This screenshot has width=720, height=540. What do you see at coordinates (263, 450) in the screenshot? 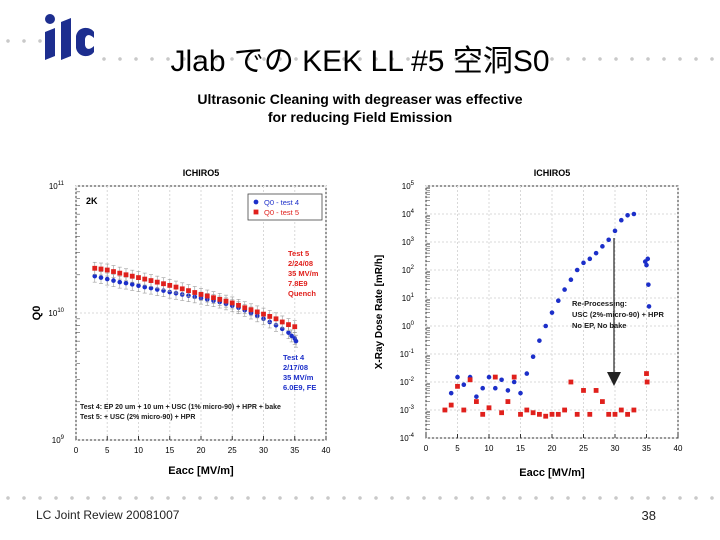
I see `x-tick-label: 30` at bounding box center [263, 450].